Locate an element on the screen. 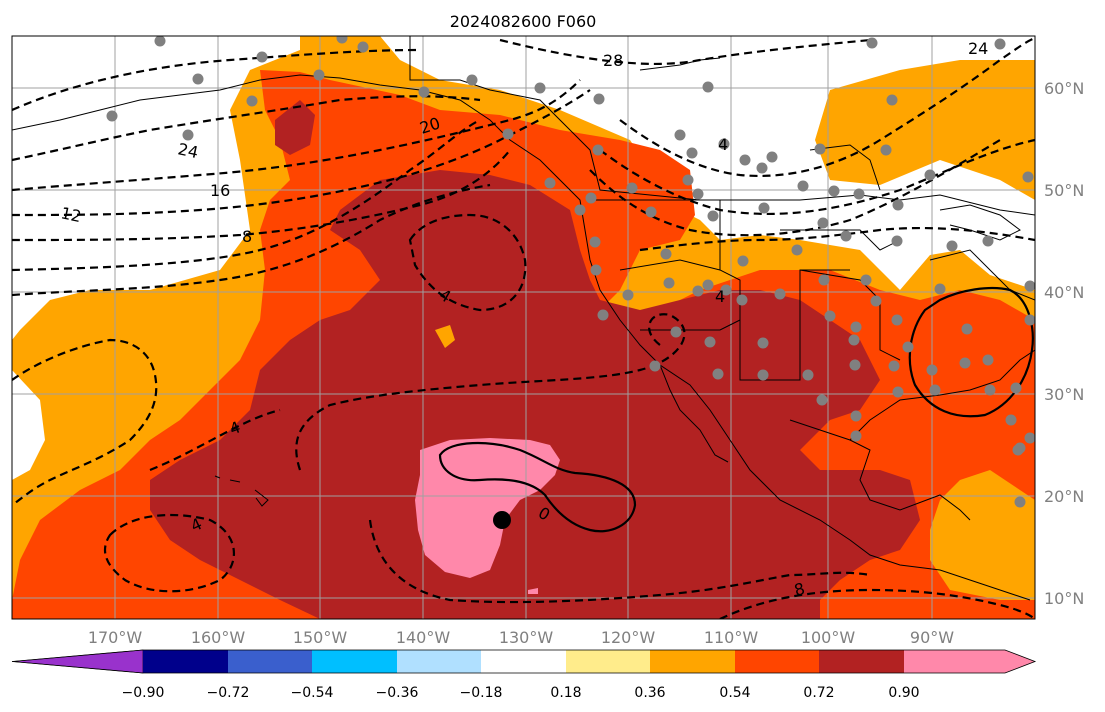 The height and width of the screenshot is (712, 1105). colorbar-tick-label: −0.90 is located at coordinates (143, 693).